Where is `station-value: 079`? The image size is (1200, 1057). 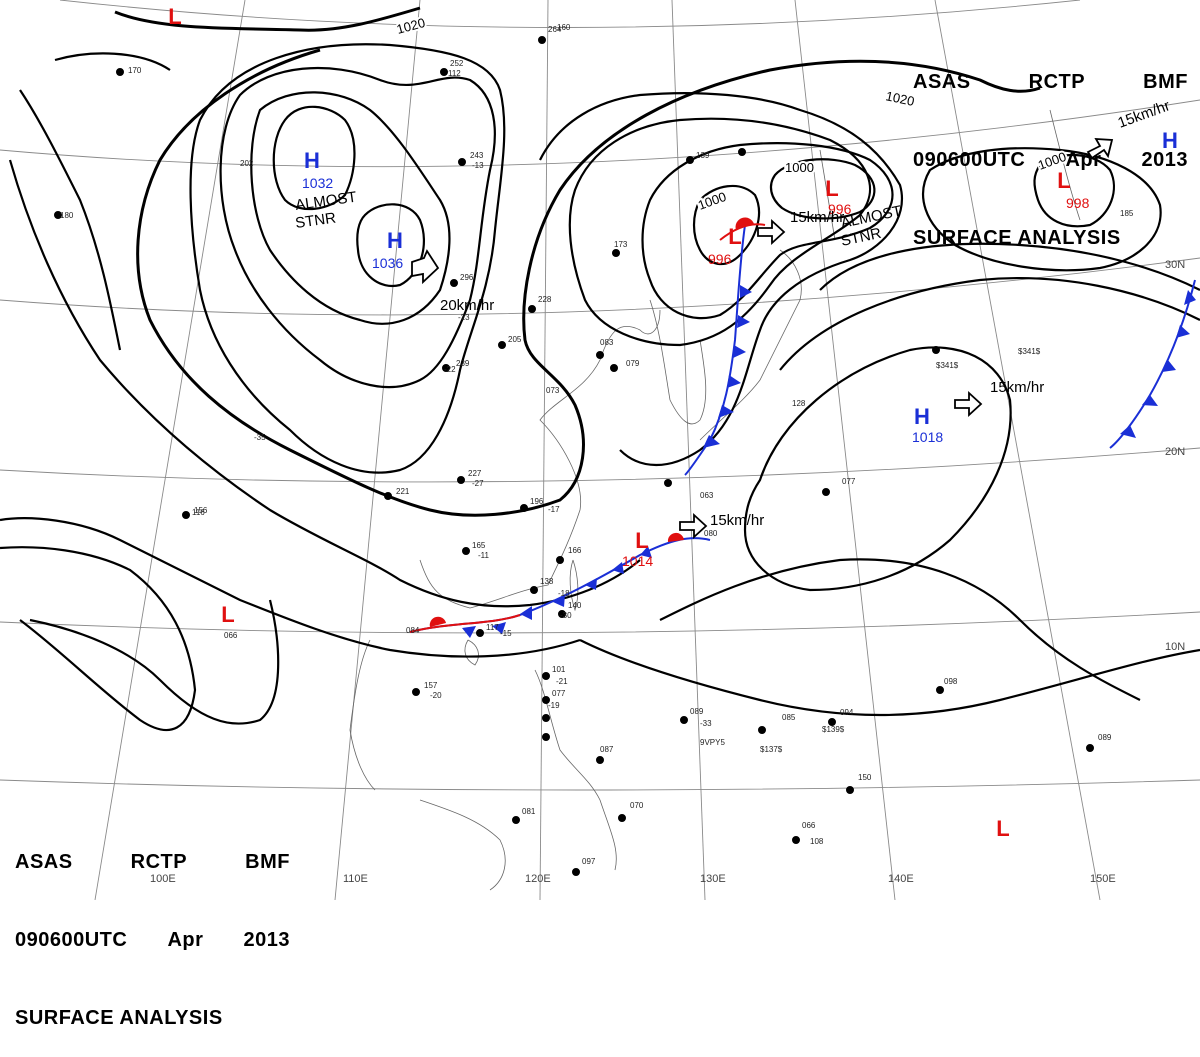 station-value: 079 is located at coordinates (633, 363).